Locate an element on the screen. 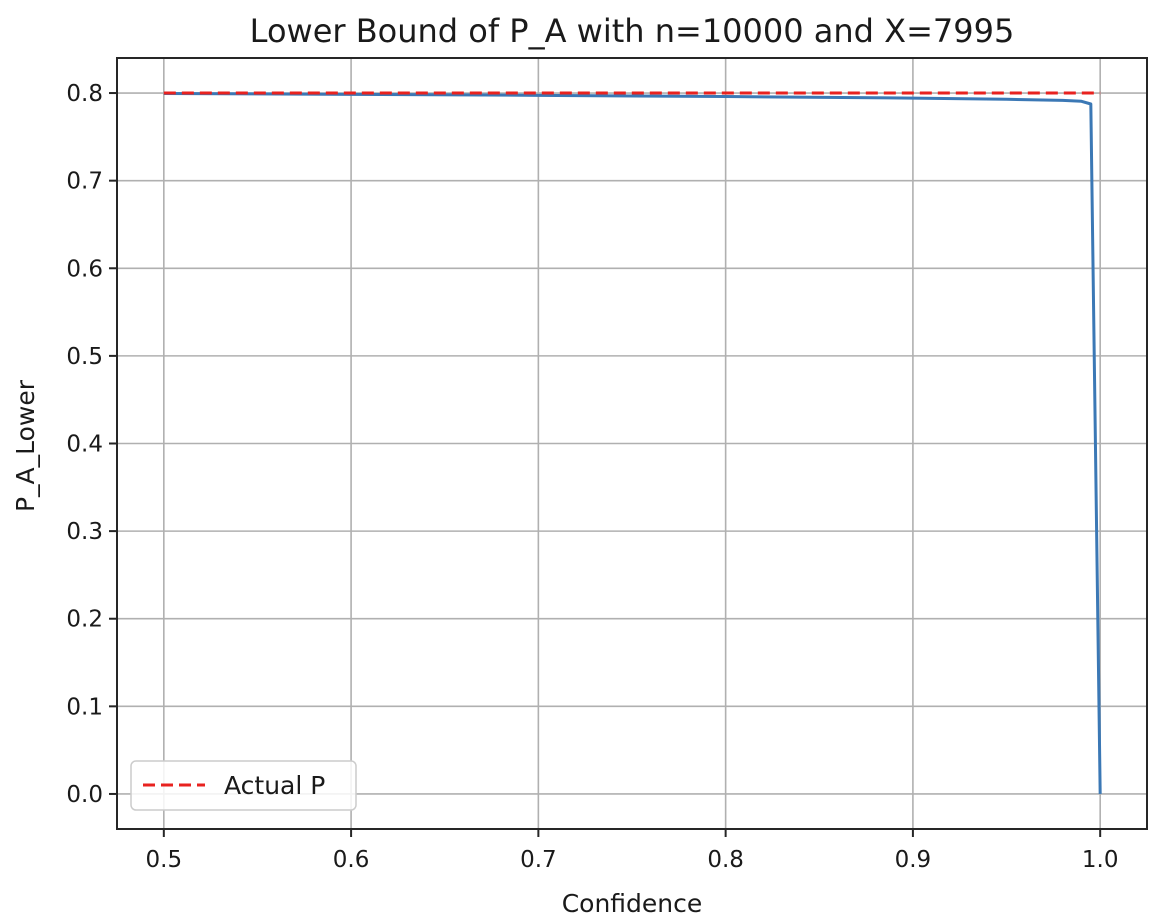  x-tick-label: 0.7 is located at coordinates (538, 860).